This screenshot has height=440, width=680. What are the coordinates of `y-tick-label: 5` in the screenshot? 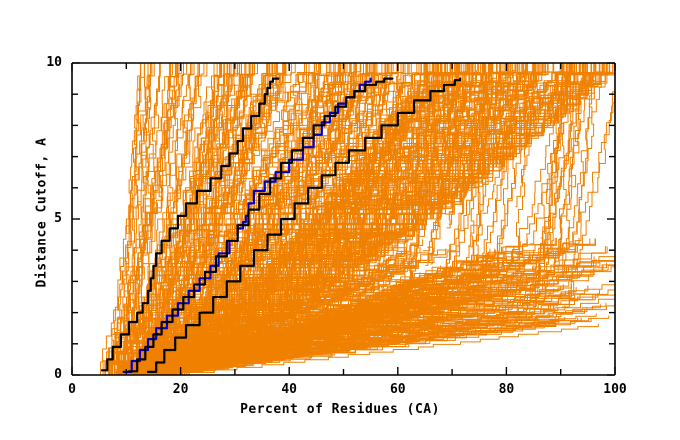 It's located at (58, 218).